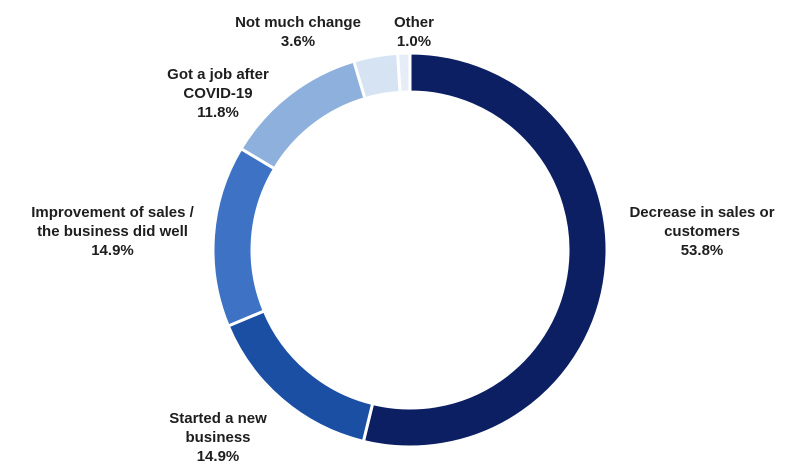 The width and height of the screenshot is (800, 466). Describe the element at coordinates (298, 41) in the screenshot. I see `value-not-much-change: 3.6%` at that location.